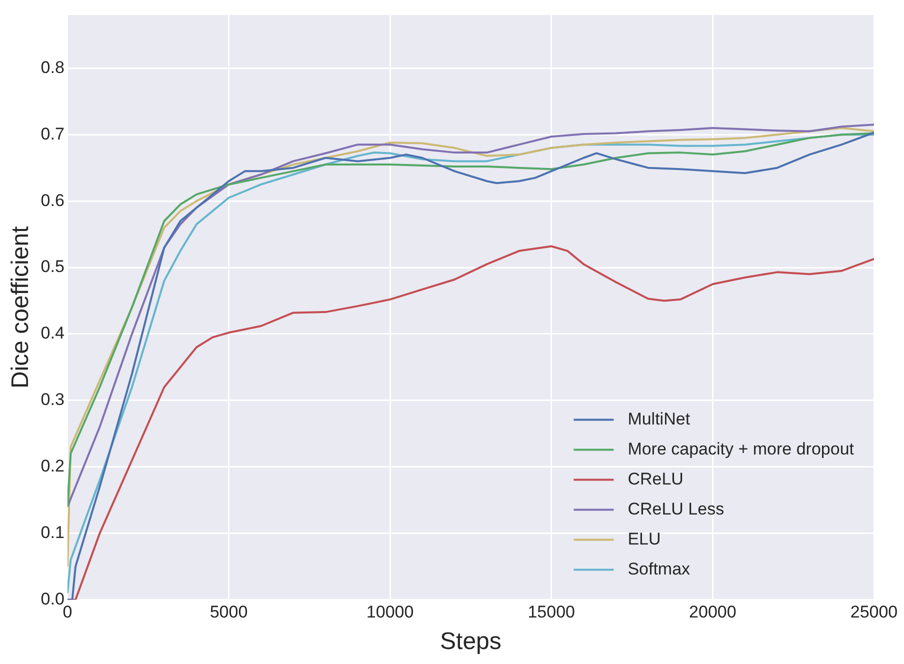 The height and width of the screenshot is (664, 904). What do you see at coordinates (390, 612) in the screenshot?
I see `x-tick-label: 10000` at bounding box center [390, 612].